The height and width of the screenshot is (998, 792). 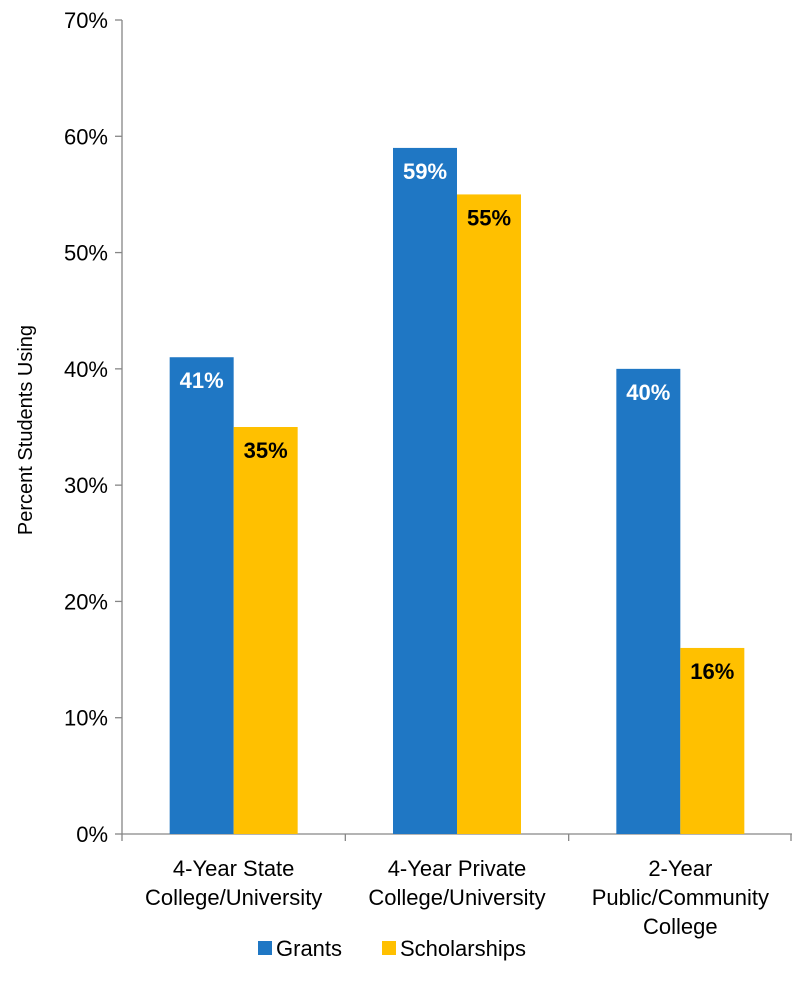 What do you see at coordinates (86, 136) in the screenshot?
I see `y-tick-label: 60%` at bounding box center [86, 136].